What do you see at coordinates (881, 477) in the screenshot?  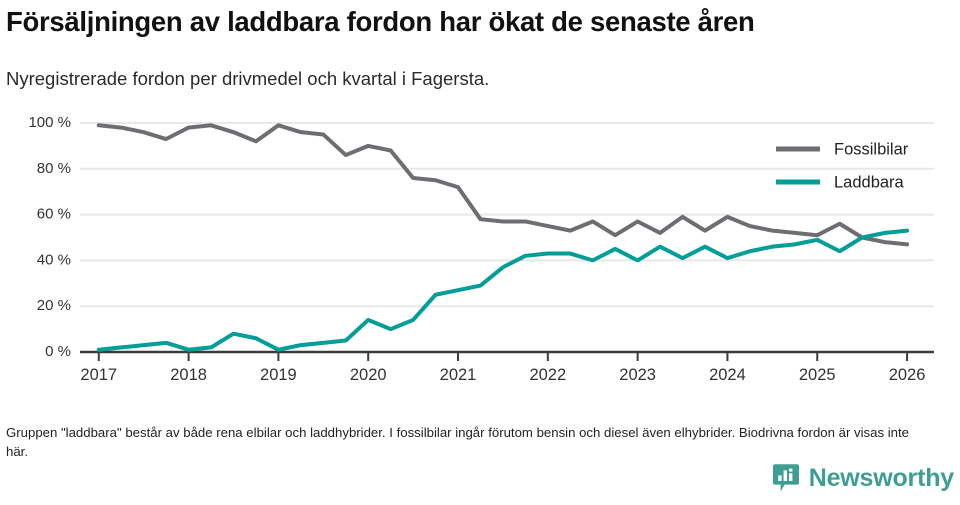 I see `logo-wordmark: Newsworthy` at bounding box center [881, 477].